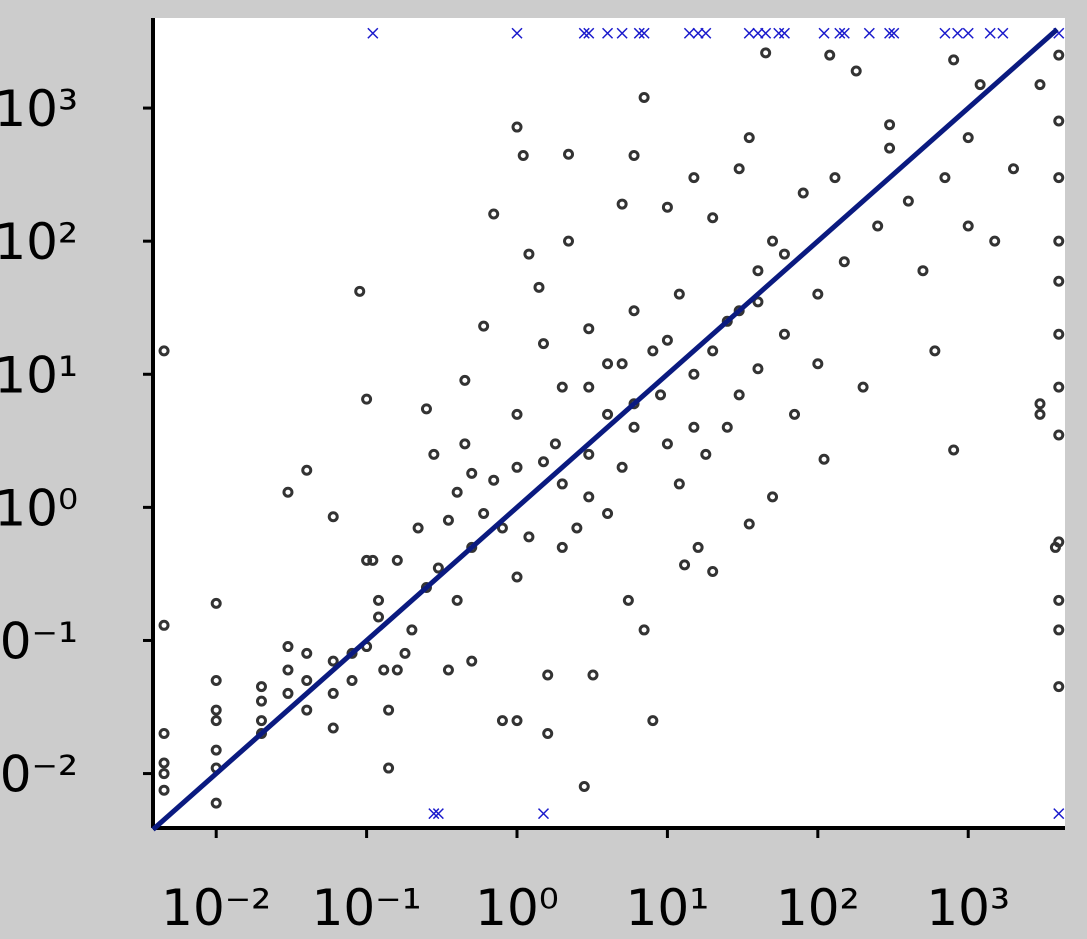 This screenshot has width=1087, height=939. Describe the element at coordinates (39, 641) in the screenshot. I see `y-tick-label: 10⁻¹` at that location.